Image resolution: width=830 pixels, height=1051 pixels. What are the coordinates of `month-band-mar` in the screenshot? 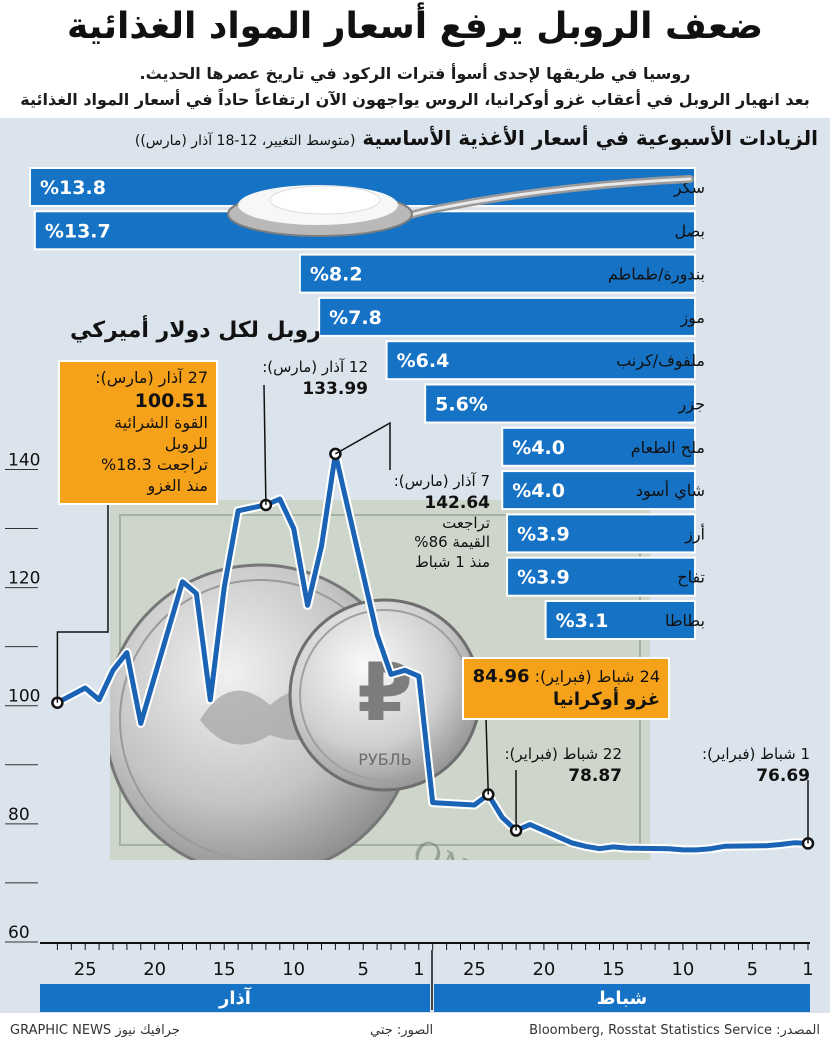 It's located at (235, 998).